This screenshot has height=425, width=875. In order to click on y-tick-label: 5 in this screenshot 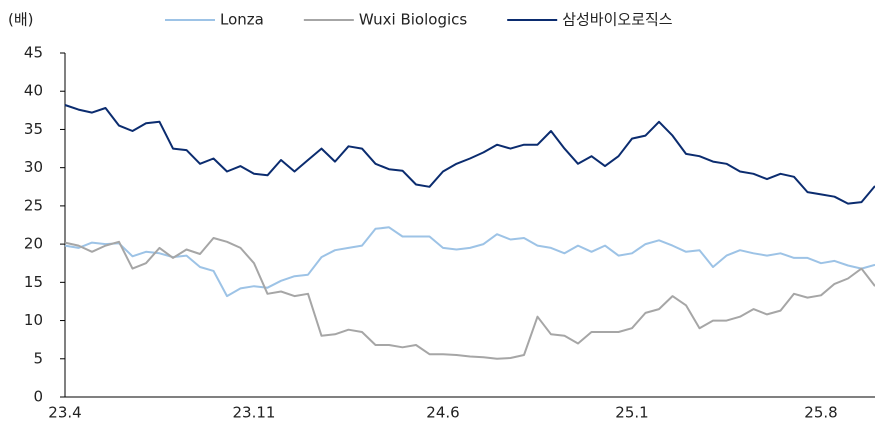, I will do `click(38, 358)`.